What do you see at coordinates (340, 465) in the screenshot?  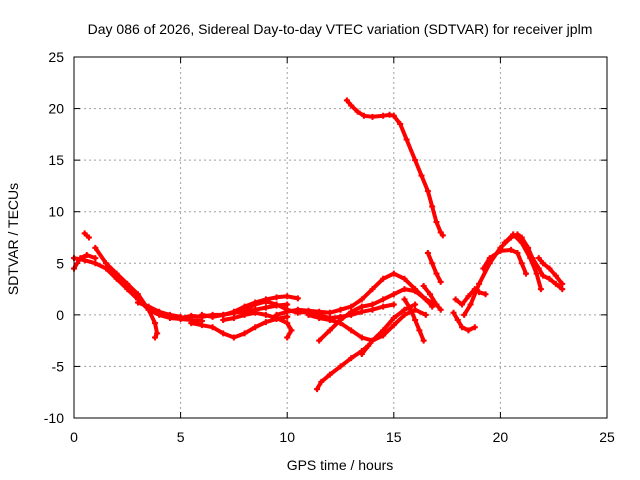 I see `x-axis-label: GPS time / hours` at bounding box center [340, 465].